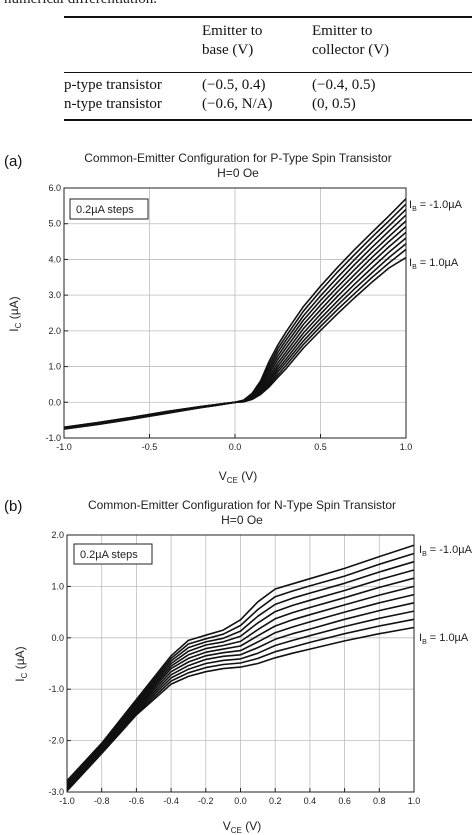 Image resolution: width=474 pixels, height=835 pixels. I want to click on chart-b-ylabel: IC (µA), so click(21, 663).